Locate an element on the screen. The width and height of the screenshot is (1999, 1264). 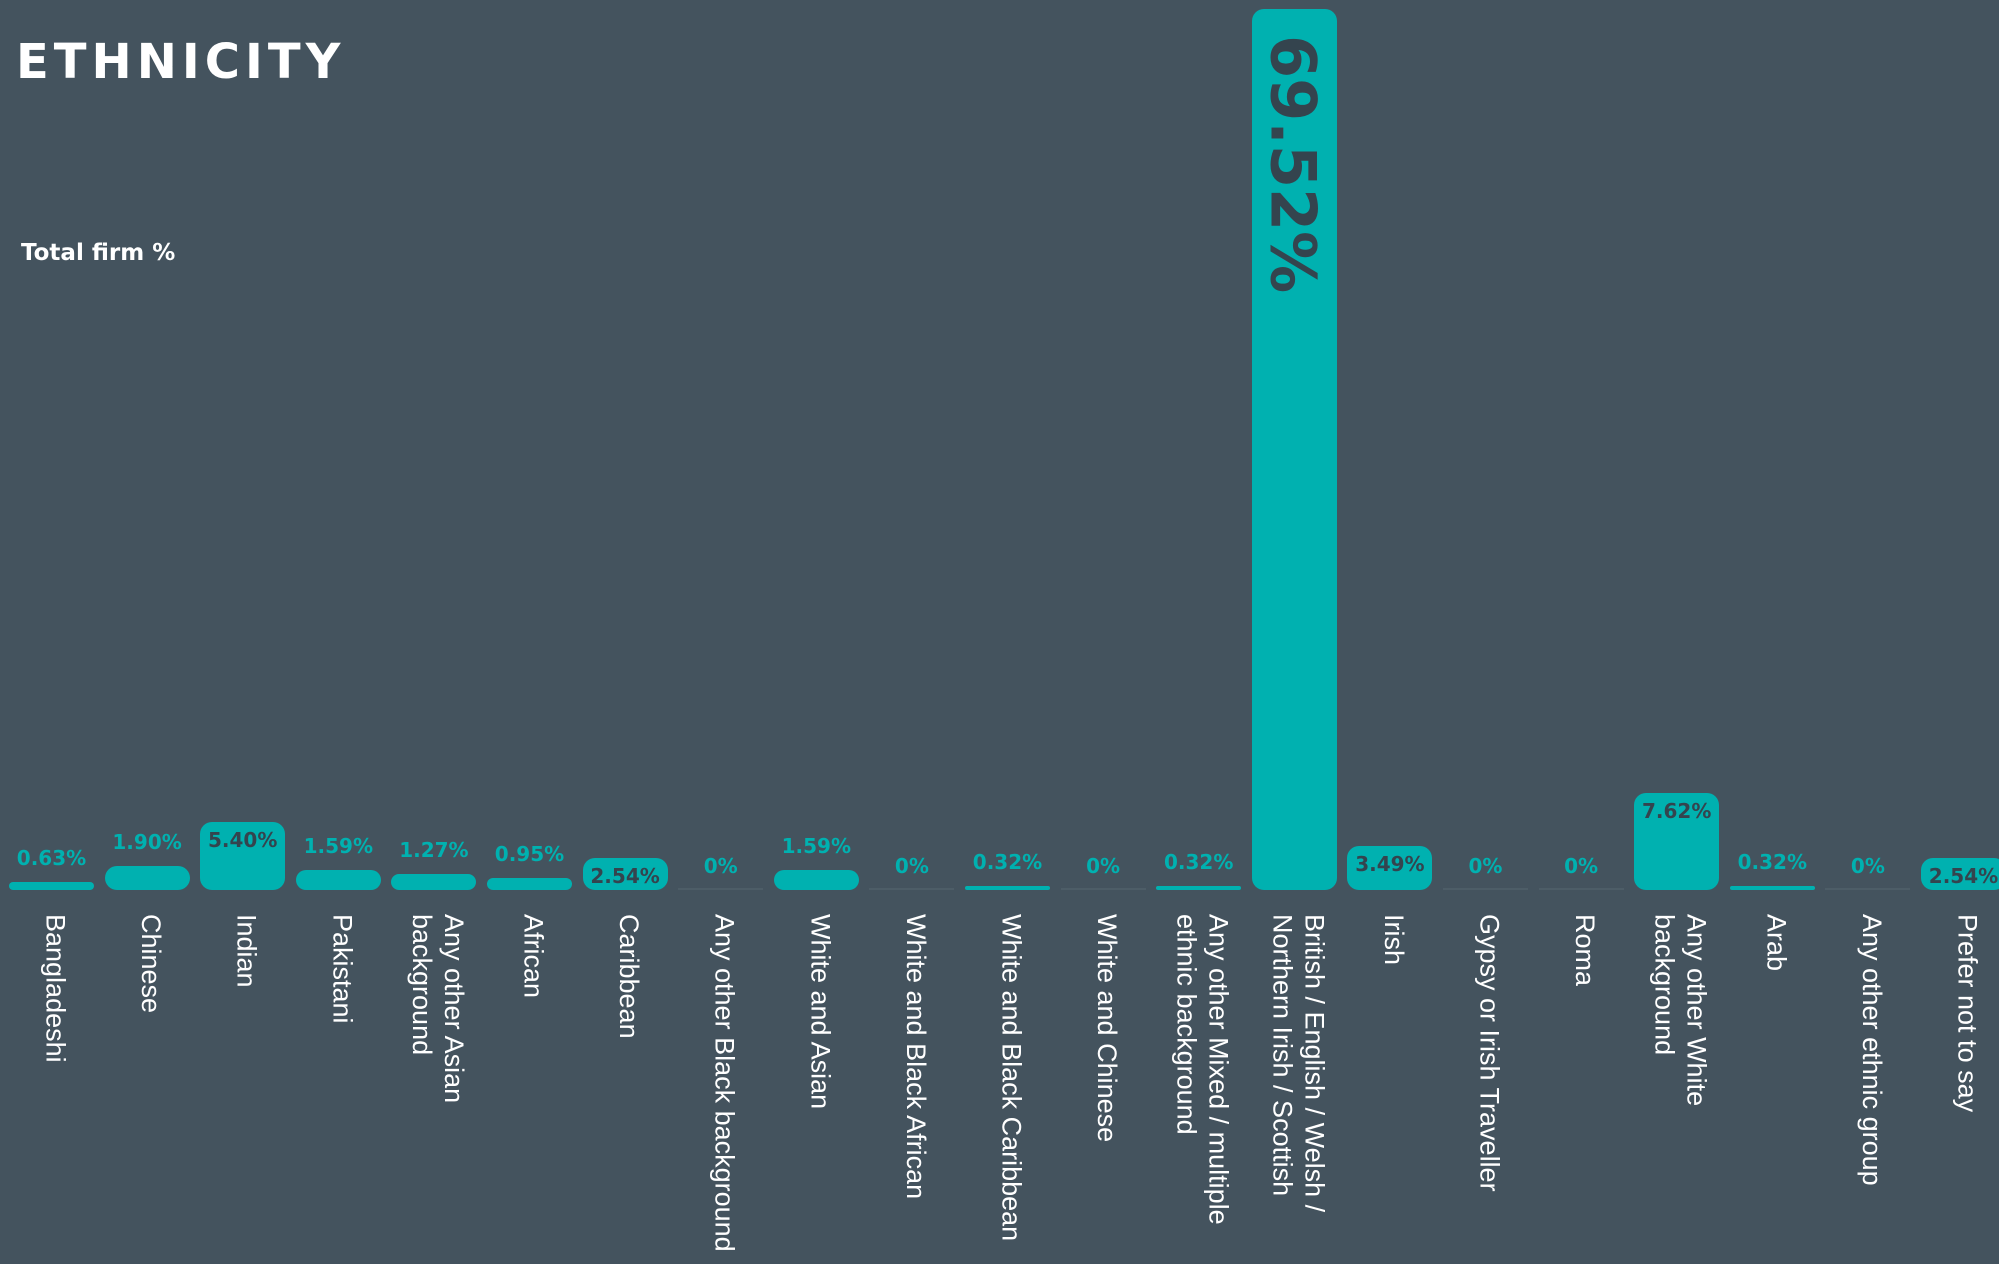
x-tick-label: Arab is located at coordinates (1776, 943).